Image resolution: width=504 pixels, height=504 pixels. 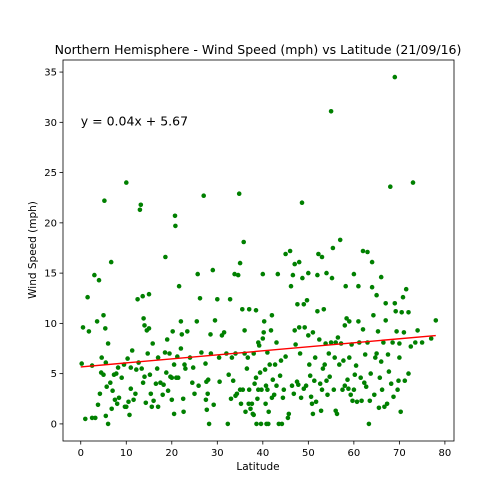 What do you see at coordinates (171, 453) in the screenshot?
I see `x-tick-label: 20` at bounding box center [171, 453].